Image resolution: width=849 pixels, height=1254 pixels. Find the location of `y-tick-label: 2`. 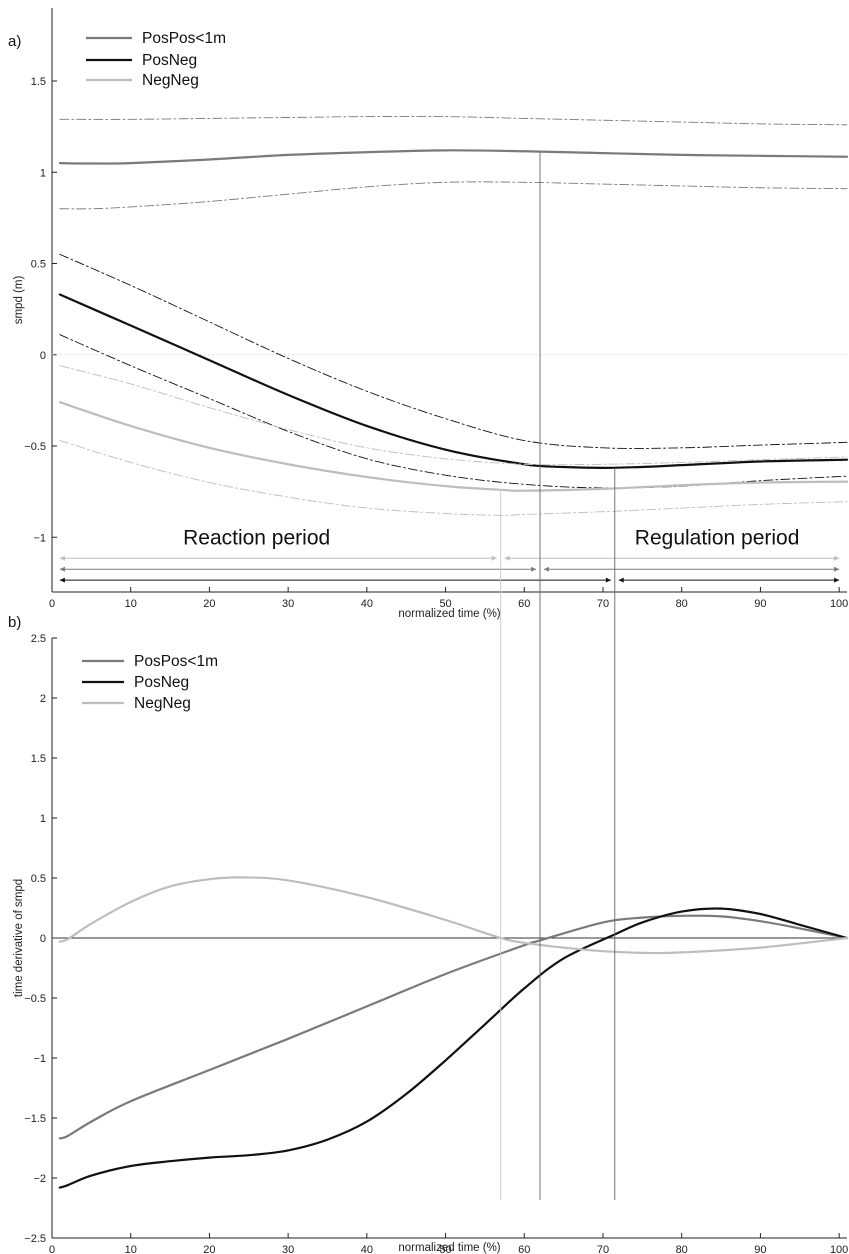

y-tick-label: 2 is located at coordinates (43, 699).